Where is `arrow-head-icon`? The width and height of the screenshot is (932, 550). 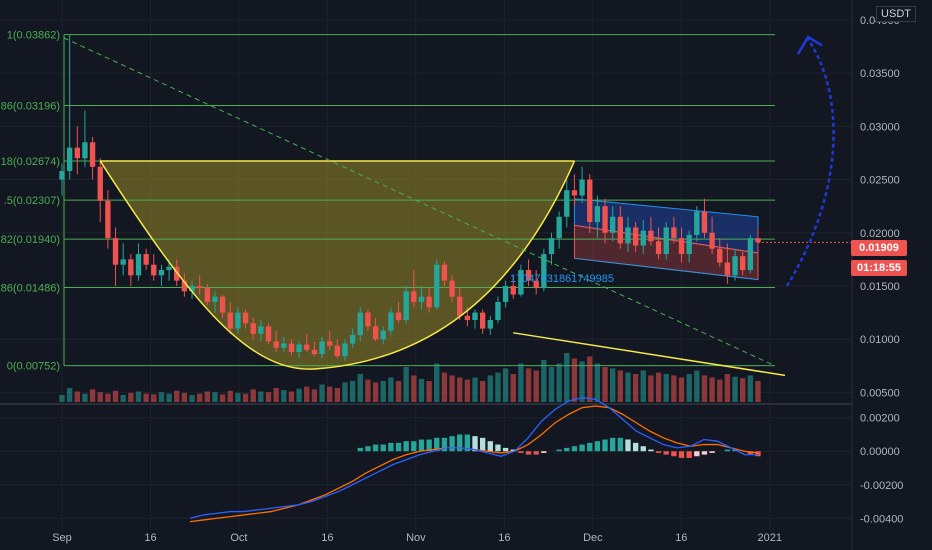
arrow-head-icon is located at coordinates (809, 45).